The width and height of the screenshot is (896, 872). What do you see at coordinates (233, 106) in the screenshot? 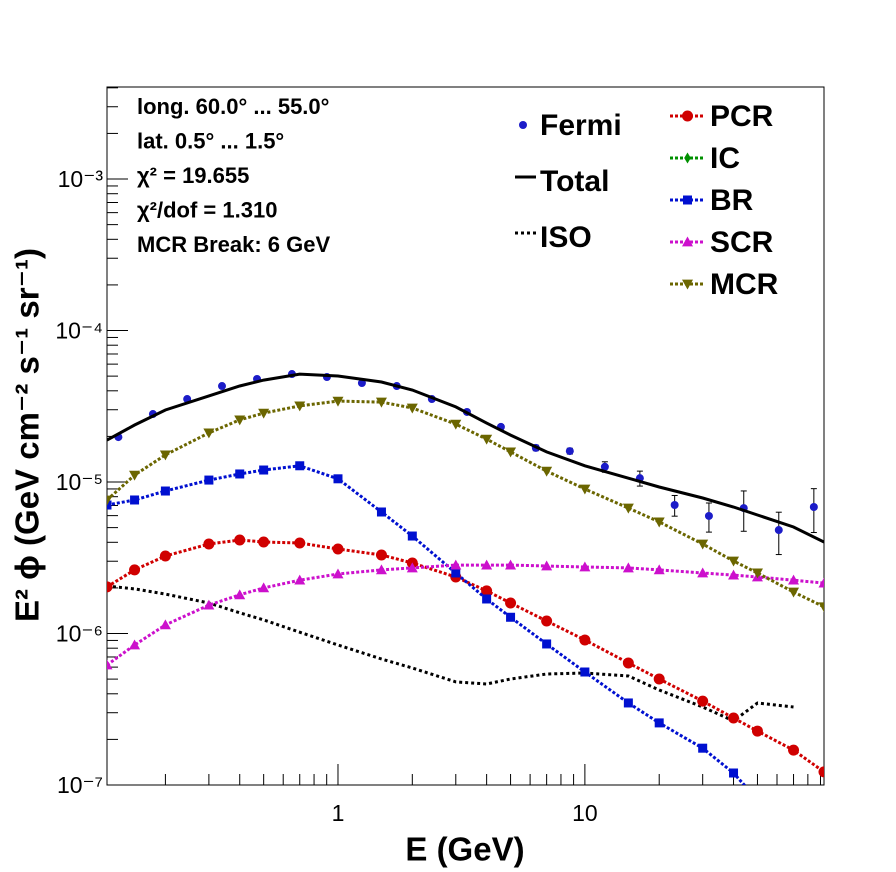
I see `annotation: long. 60.0° ... 55.0°` at bounding box center [233, 106].